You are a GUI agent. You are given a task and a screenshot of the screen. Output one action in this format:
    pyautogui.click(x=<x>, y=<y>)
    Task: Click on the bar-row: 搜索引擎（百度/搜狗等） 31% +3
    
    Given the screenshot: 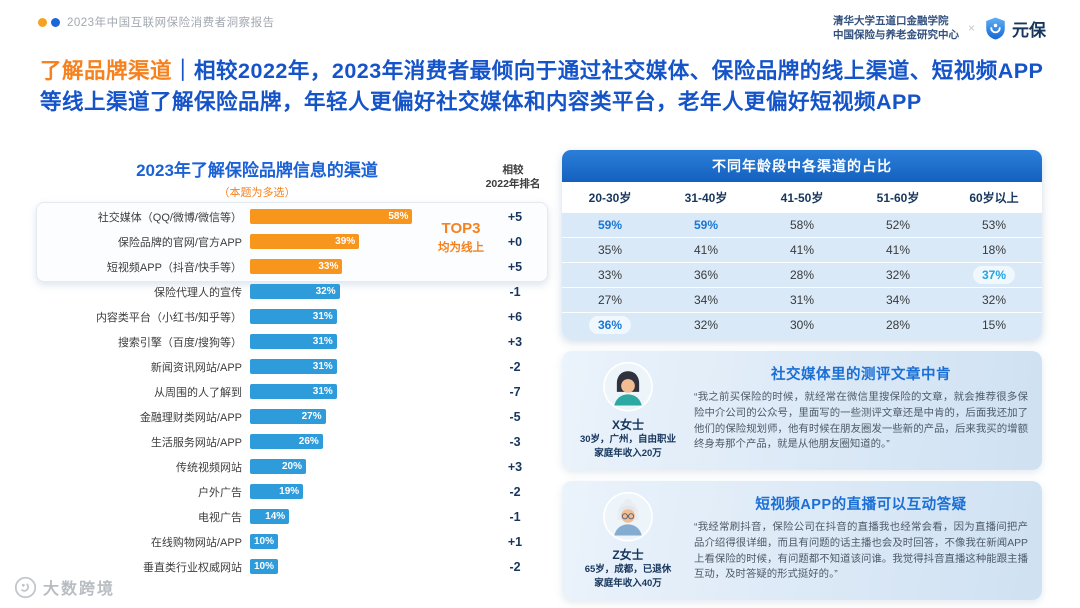 What is the action you would take?
    pyautogui.click(x=292, y=341)
    